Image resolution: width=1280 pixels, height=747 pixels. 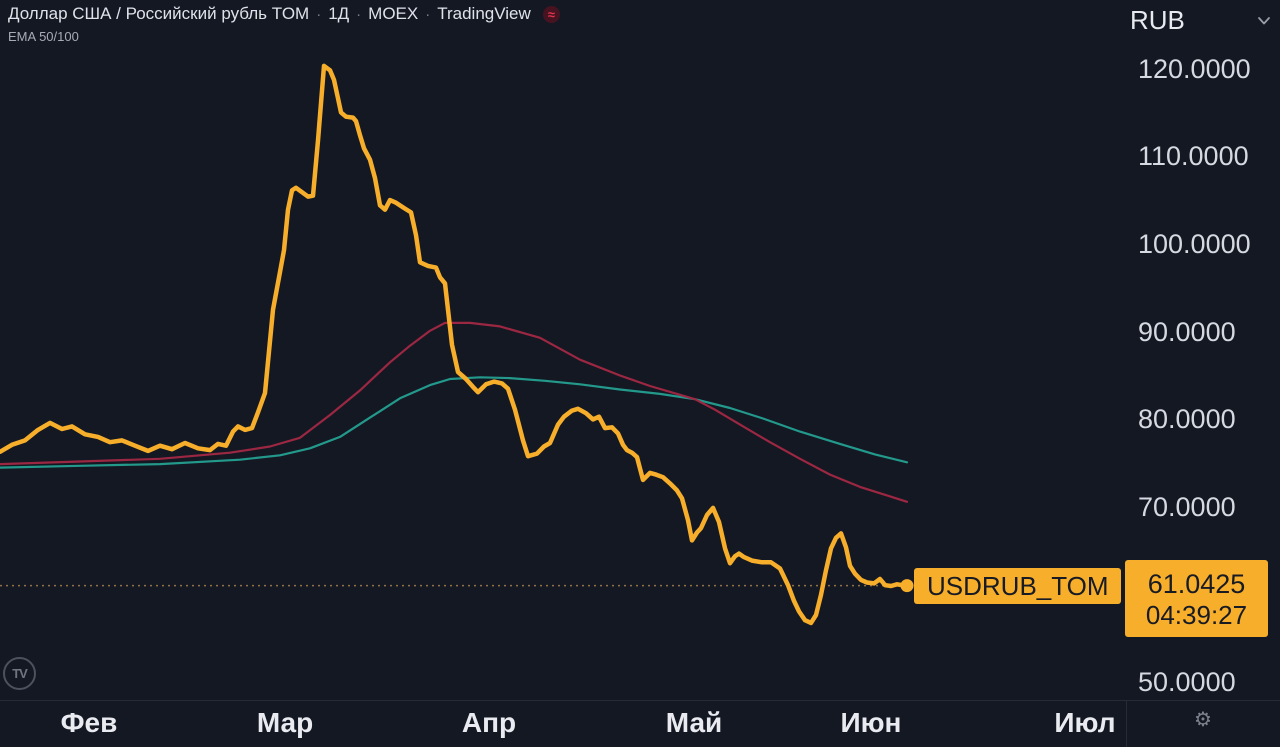 I want to click on tradingview-logo: TV, so click(x=19, y=673).